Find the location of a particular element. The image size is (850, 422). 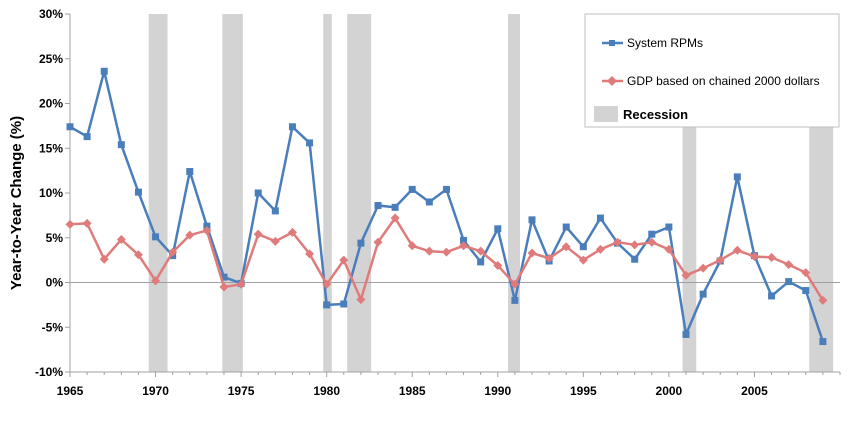

x-tick-label: 2000 is located at coordinates (669, 391).